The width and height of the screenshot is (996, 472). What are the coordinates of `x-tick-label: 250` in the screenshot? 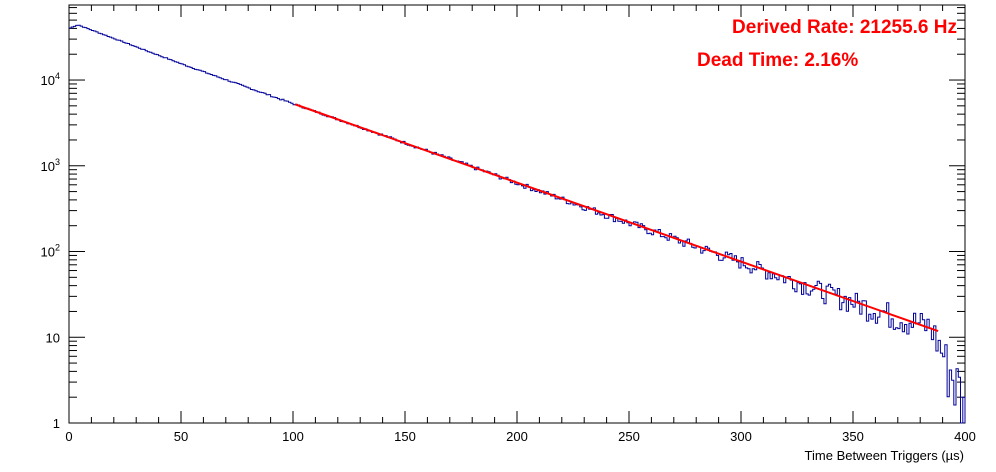 It's located at (629, 436).